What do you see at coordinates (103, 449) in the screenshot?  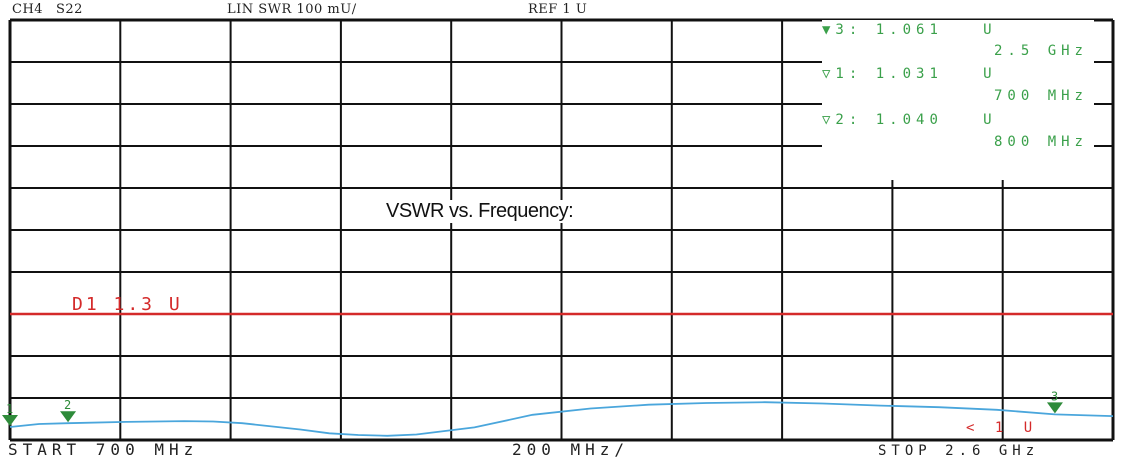 I see `start-frequency-label: START 700 MHz` at bounding box center [103, 449].